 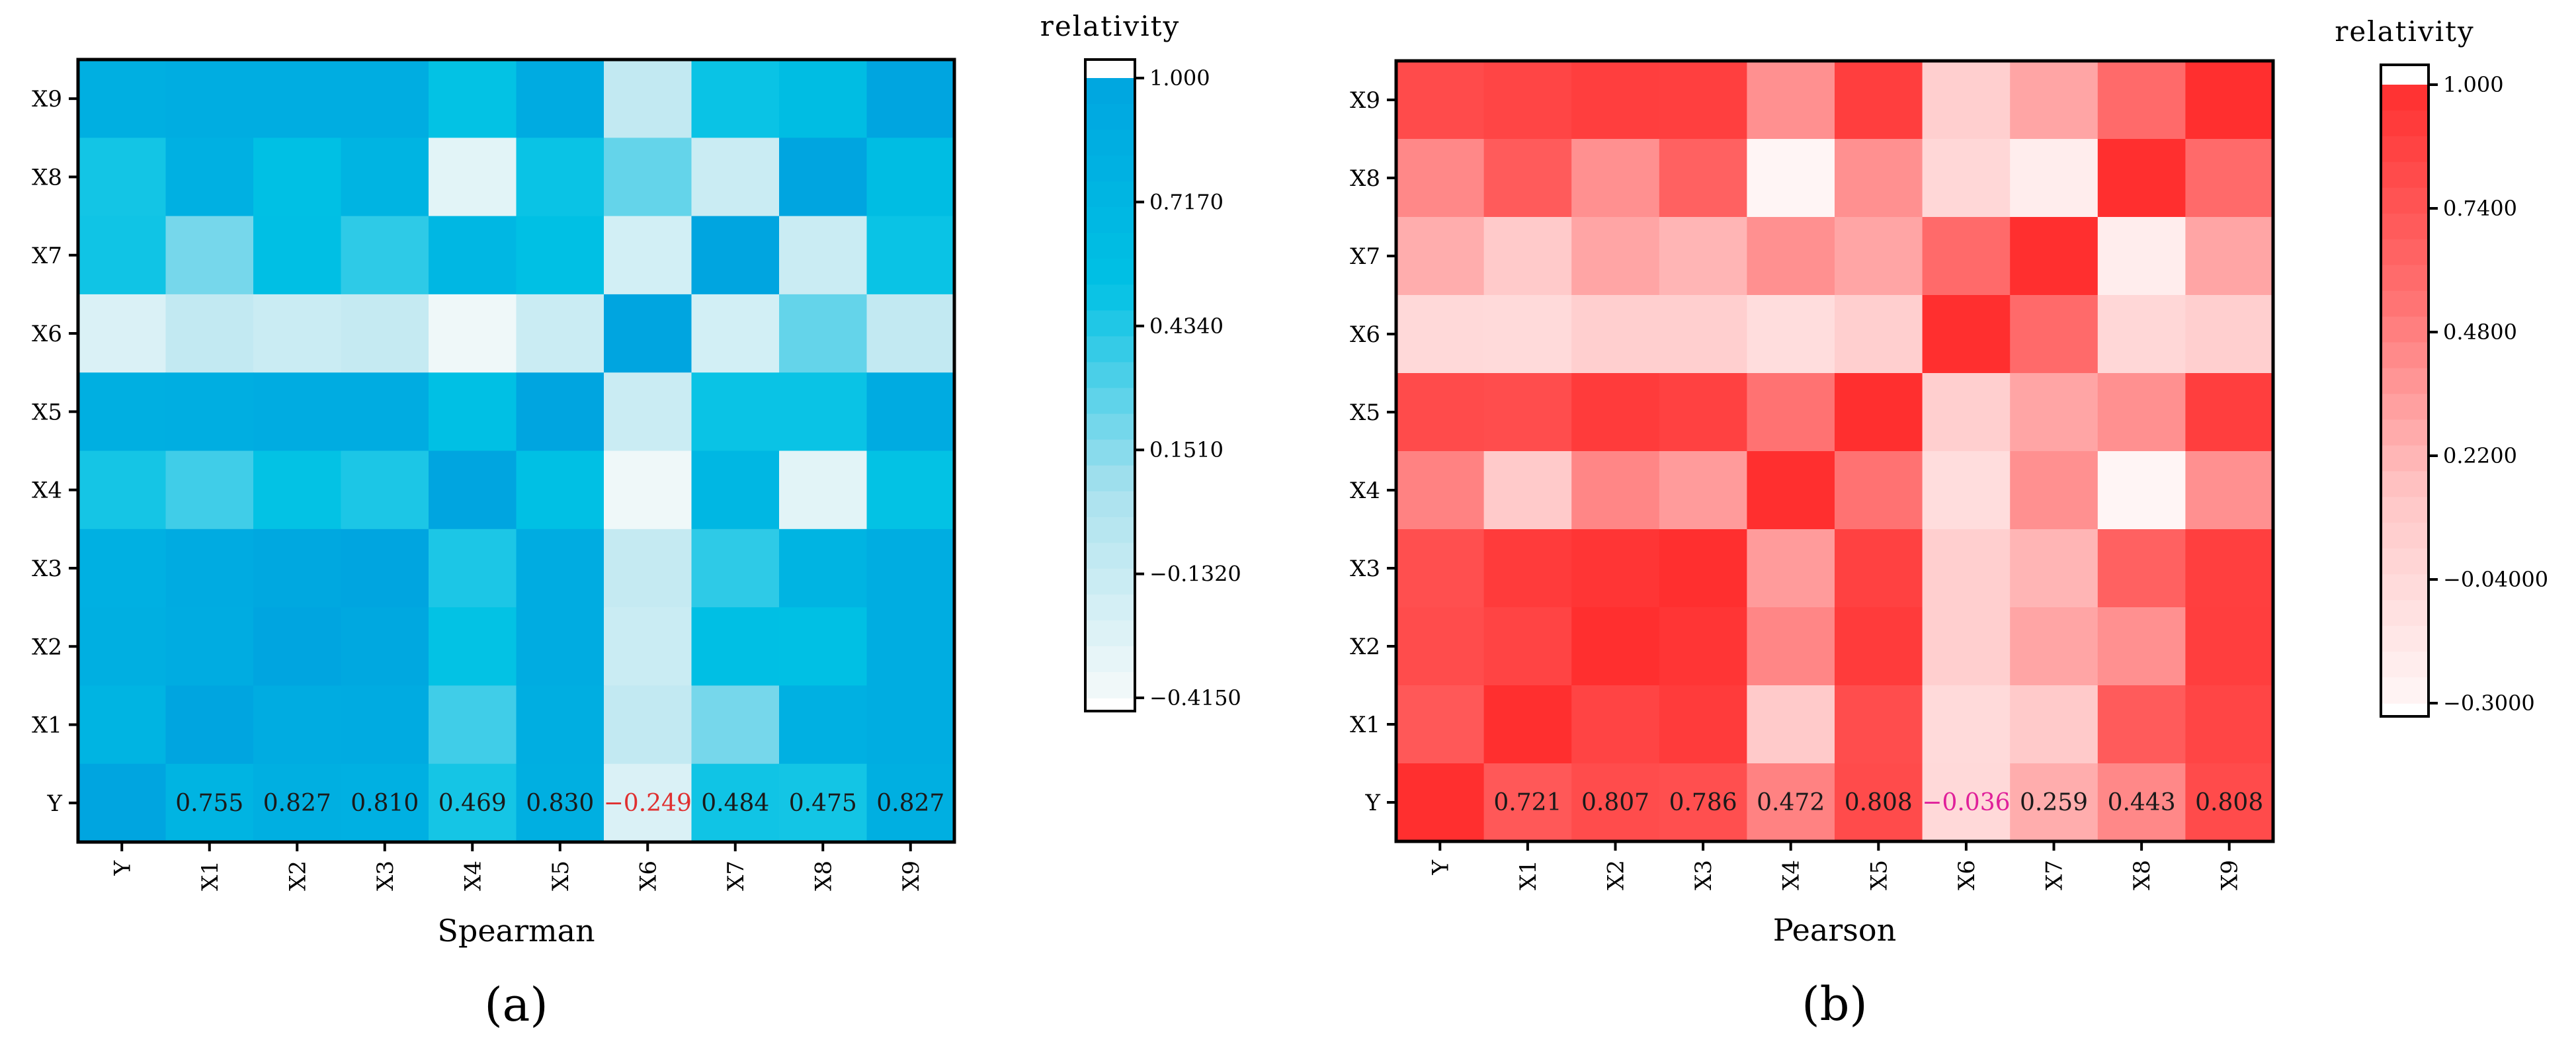 I want to click on y-tick-label: X8, so click(x=47, y=178).